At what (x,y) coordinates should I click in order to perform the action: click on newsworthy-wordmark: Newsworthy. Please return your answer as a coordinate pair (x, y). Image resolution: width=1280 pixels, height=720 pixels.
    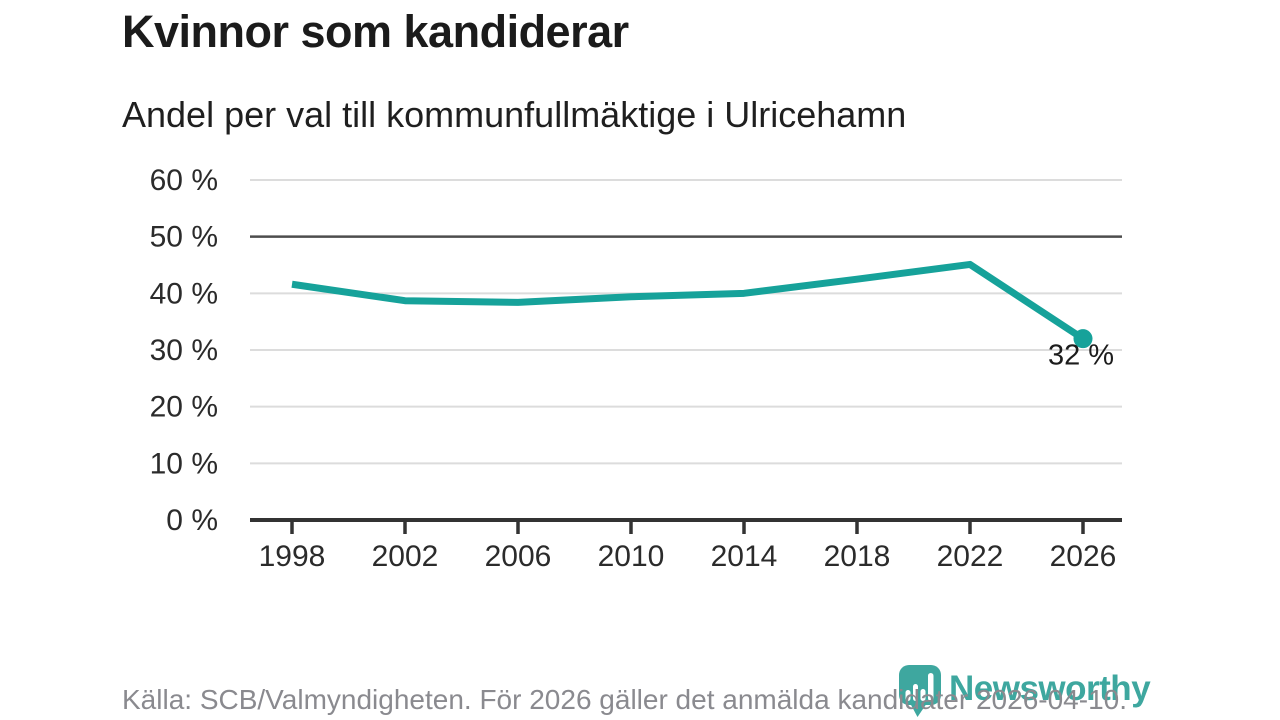
    Looking at the image, I should click on (1050, 688).